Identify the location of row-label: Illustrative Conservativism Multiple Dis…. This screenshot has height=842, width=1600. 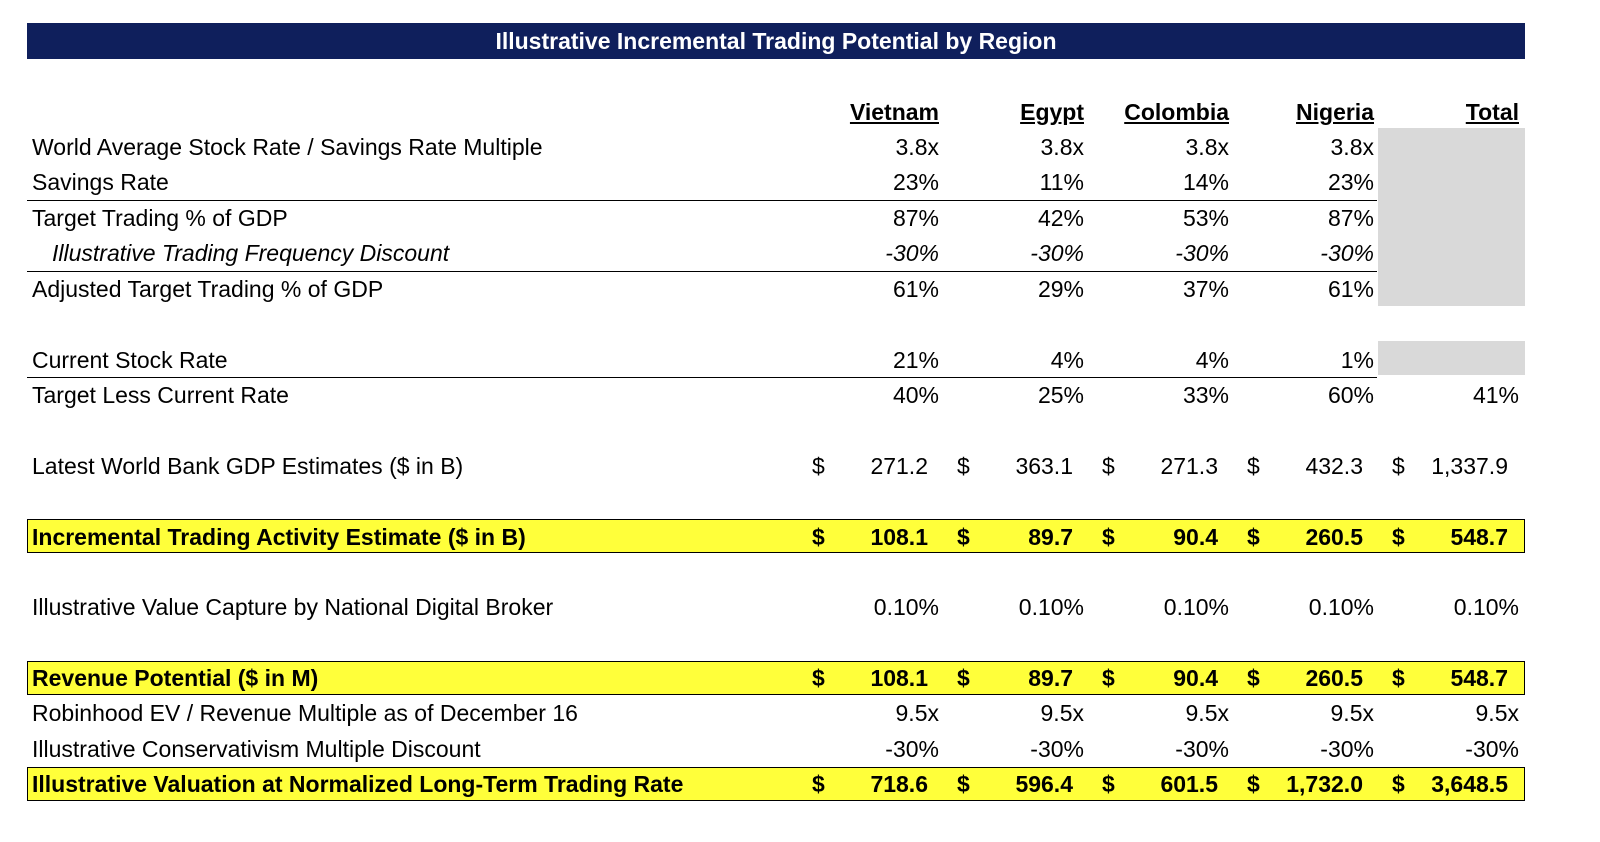
(256, 749).